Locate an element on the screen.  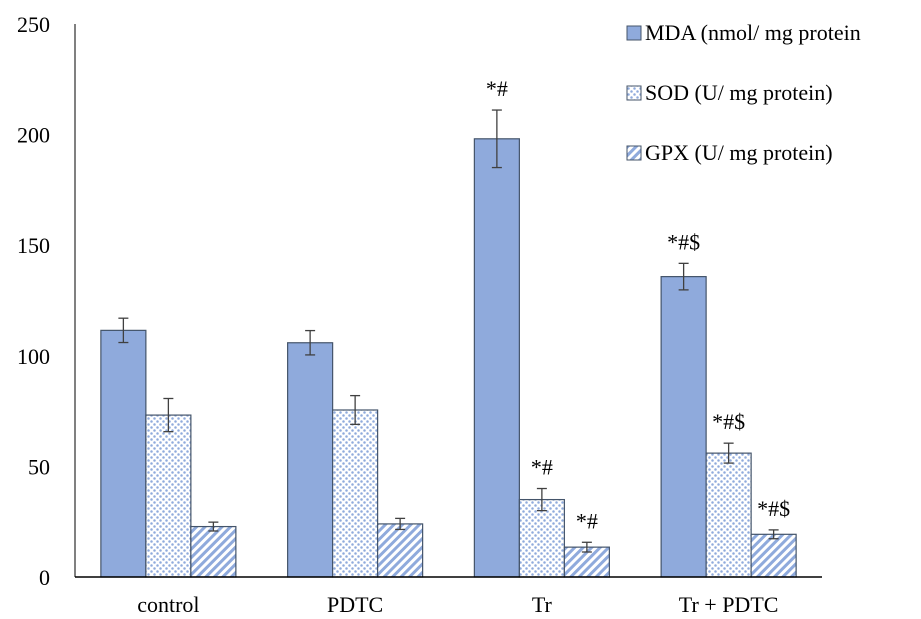
x-axis-labels: control PDTC Tr Tr + PDTC is located at coordinates (457, 604).